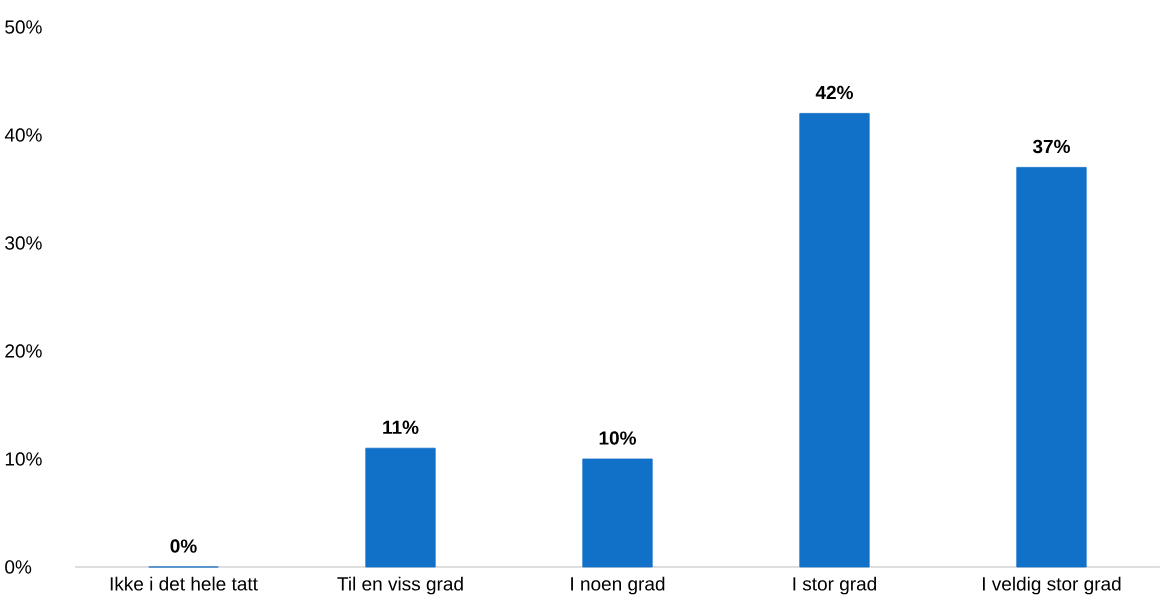 The width and height of the screenshot is (1168, 605). I want to click on y-tick-label: 0%, so click(18, 567).